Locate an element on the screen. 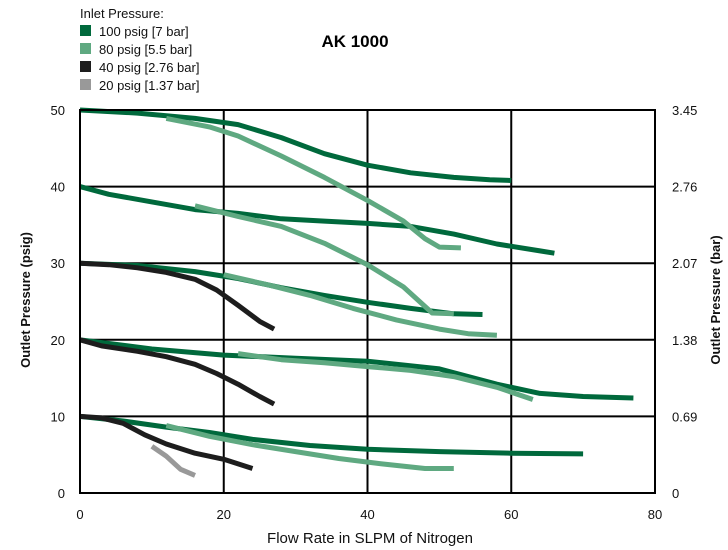 Image resolution: width=728 pixels, height=550 pixels. y-tick-label: 0 is located at coordinates (61, 493).